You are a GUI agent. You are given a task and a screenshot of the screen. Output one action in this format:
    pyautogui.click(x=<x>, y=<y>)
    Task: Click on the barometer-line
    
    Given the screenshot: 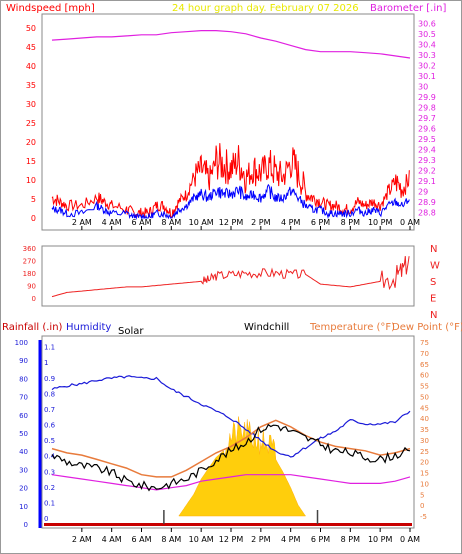 What is the action you would take?
    pyautogui.click(x=231, y=44)
    